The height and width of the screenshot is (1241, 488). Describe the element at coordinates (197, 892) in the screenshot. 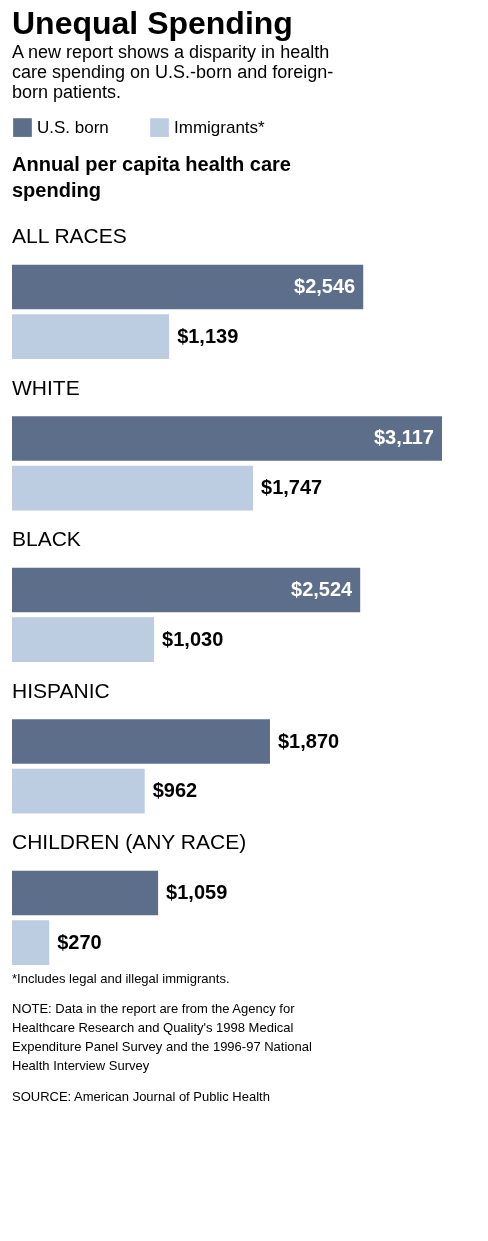

I see `data-label: $1,059` at that location.